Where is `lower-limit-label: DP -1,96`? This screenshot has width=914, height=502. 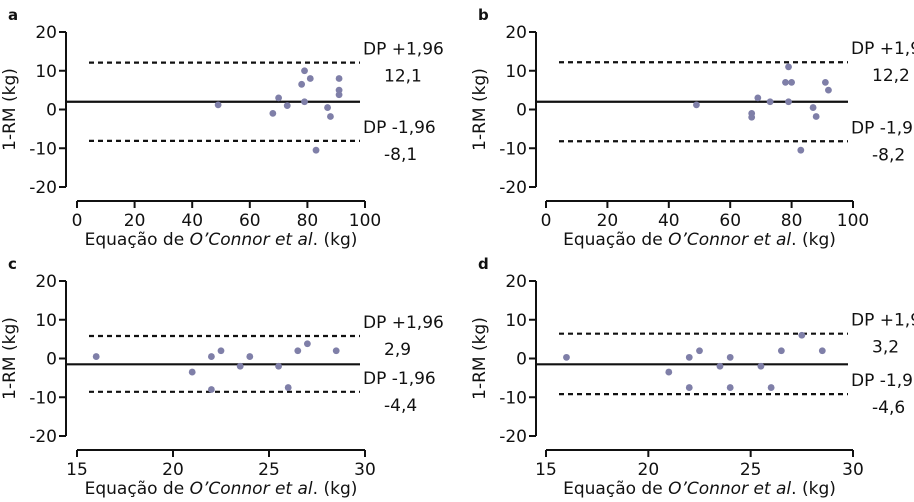 lower-limit-label: DP -1,96 is located at coordinates (399, 128).